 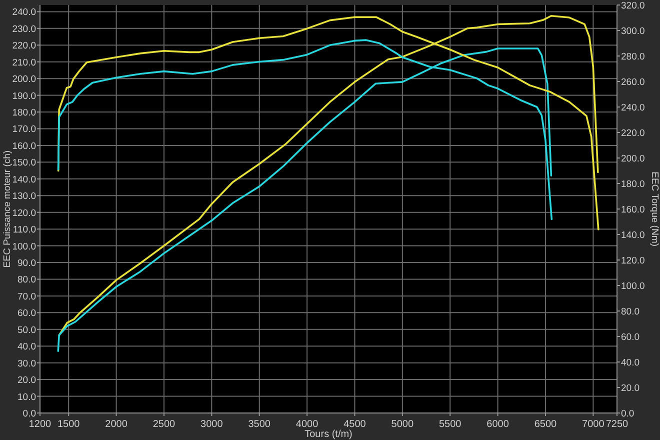 What do you see at coordinates (29, 414) in the screenshot?
I see `y-tick-label: 0.0` at bounding box center [29, 414].